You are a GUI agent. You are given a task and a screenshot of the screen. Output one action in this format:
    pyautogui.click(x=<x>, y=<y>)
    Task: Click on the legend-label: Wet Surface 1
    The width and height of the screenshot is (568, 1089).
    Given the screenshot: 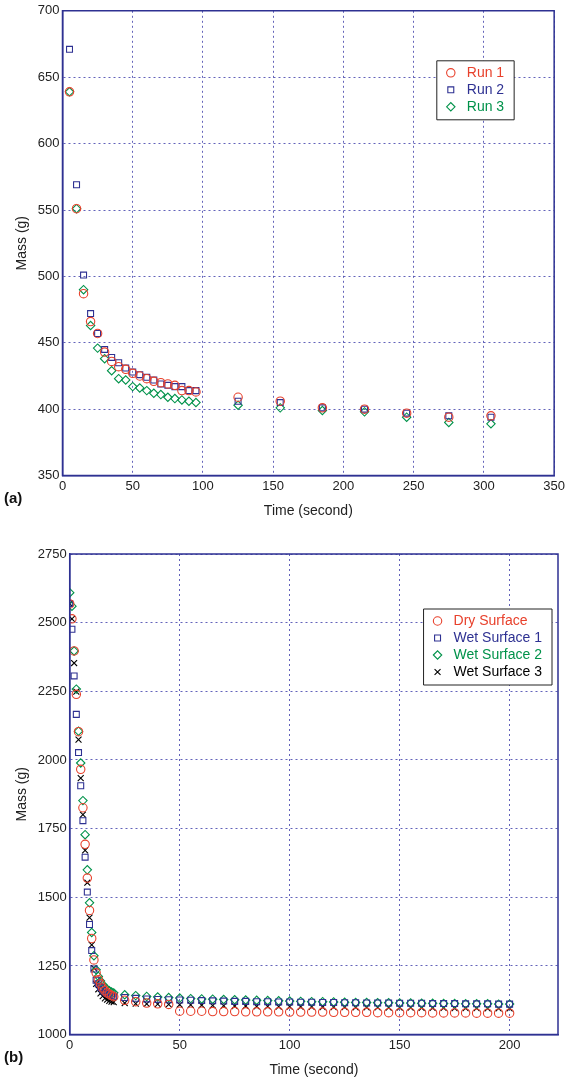 What is the action you would take?
    pyautogui.click(x=498, y=636)
    